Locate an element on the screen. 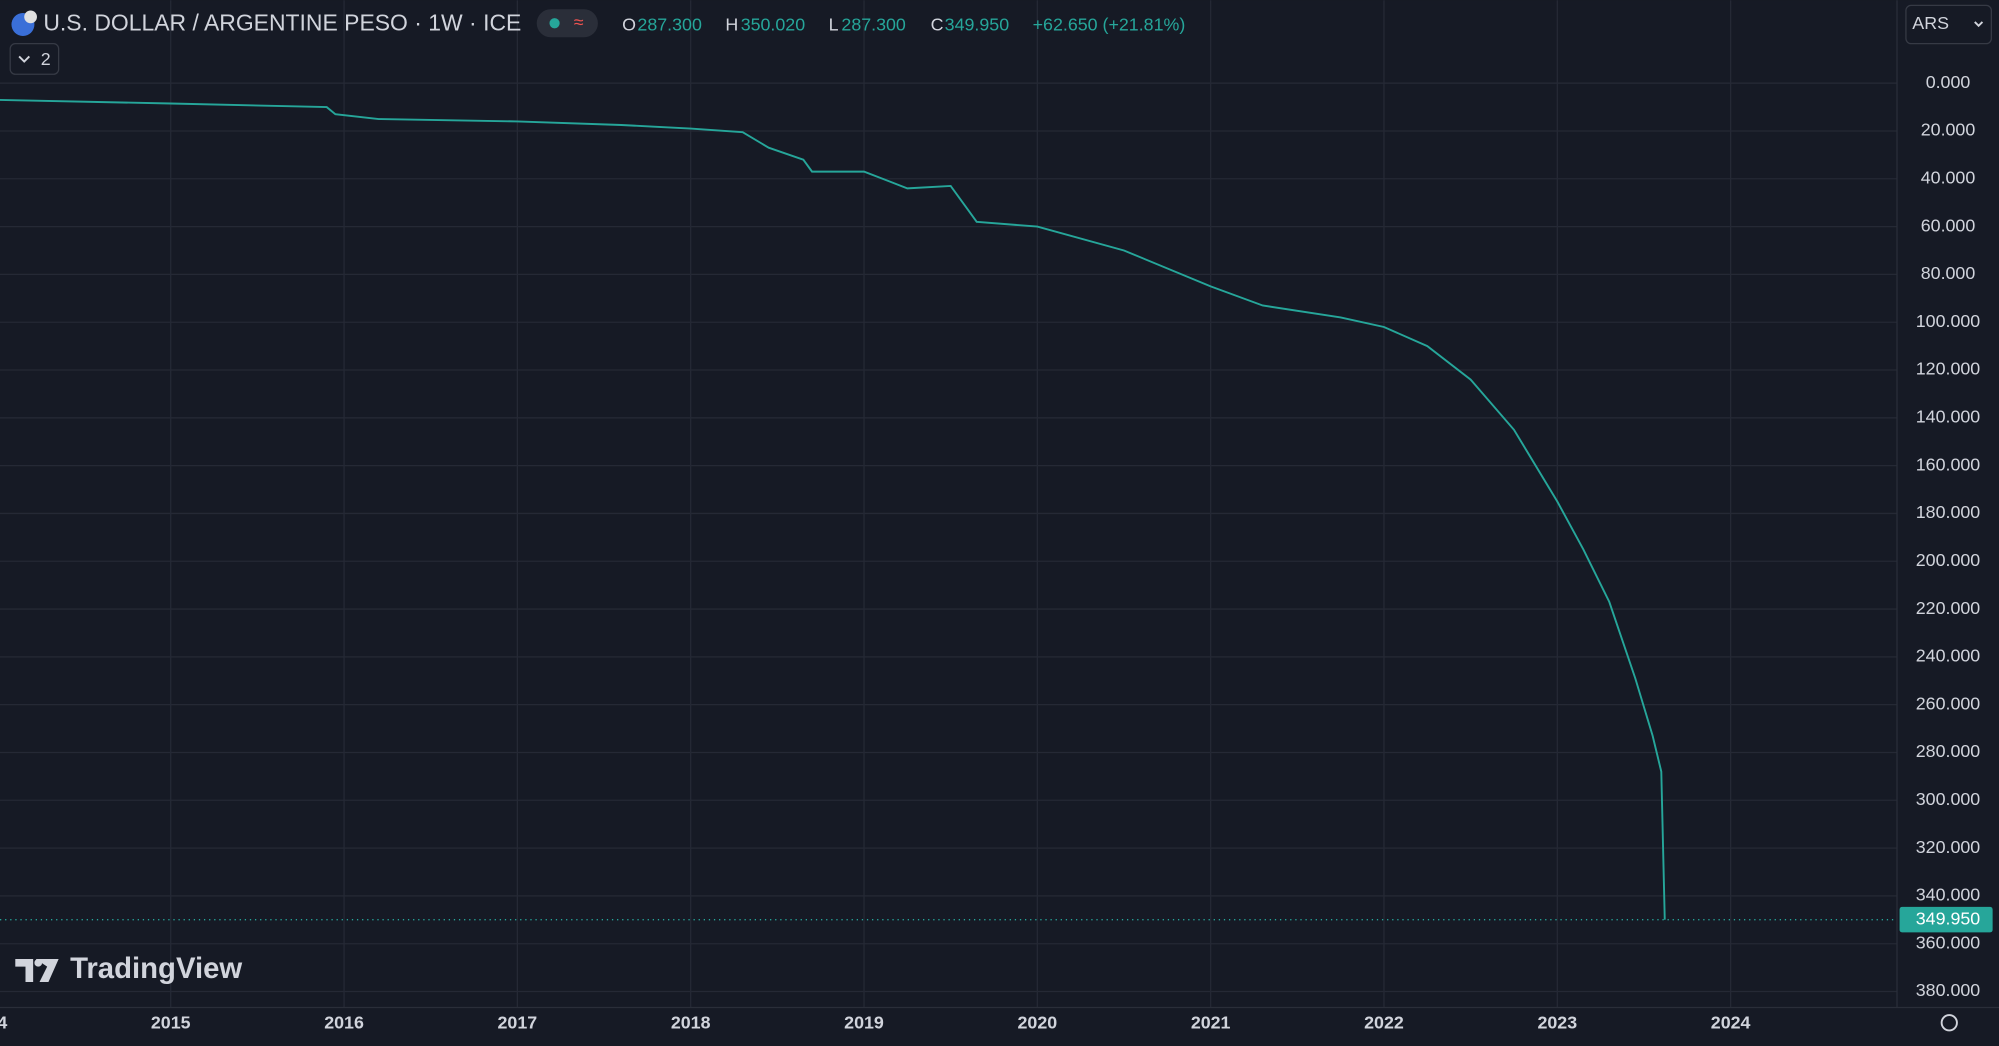 This screenshot has width=1999, height=1046. y-tick-label: 160.000 is located at coordinates (1948, 464).